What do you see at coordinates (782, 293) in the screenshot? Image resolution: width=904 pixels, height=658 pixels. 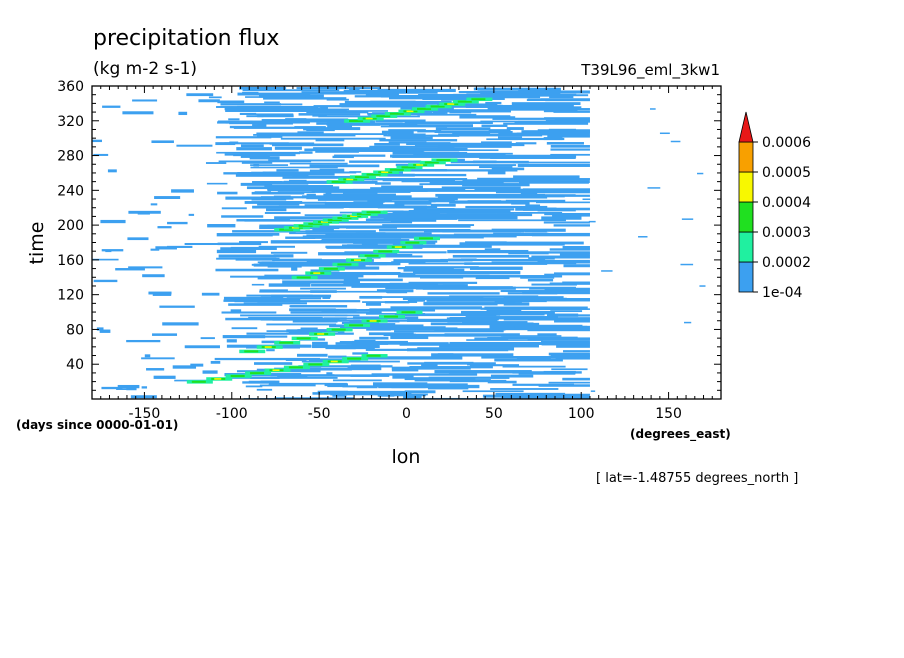 I see `colorbar-label: 1e-04` at bounding box center [782, 293].